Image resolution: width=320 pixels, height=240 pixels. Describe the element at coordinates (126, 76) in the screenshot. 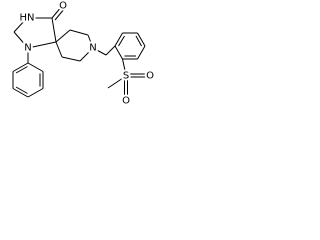

I see `atom-label: S` at that location.